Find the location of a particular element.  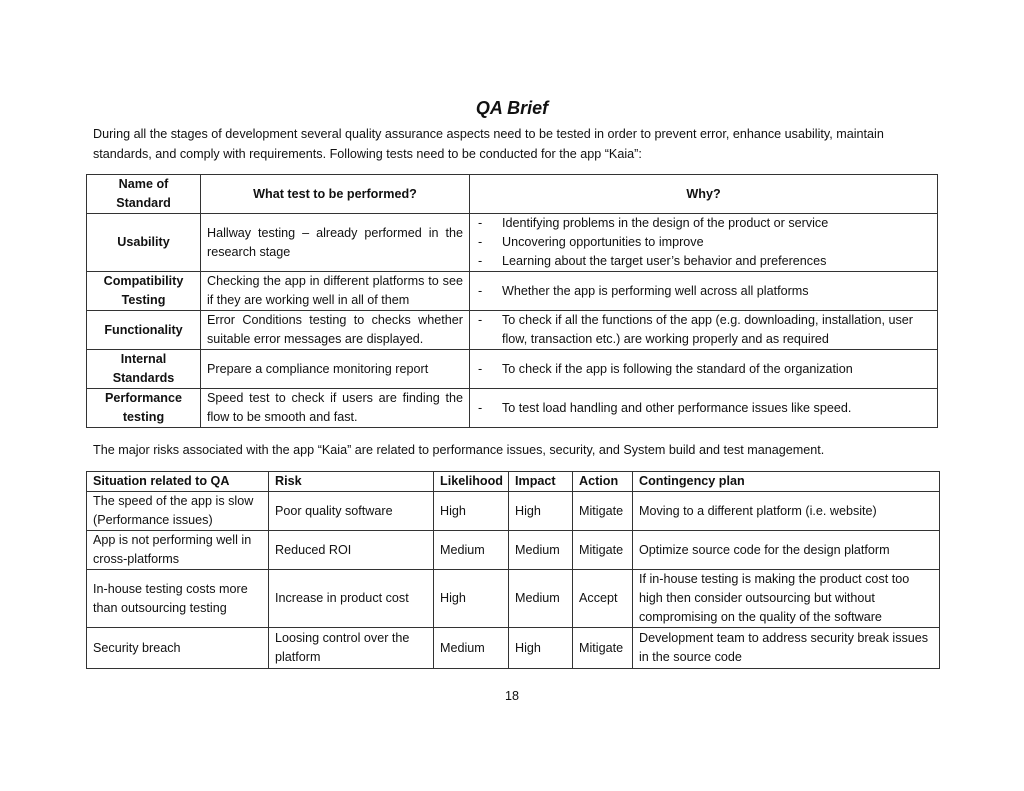

header-situation: Situation related to QA is located at coordinates (177, 481).